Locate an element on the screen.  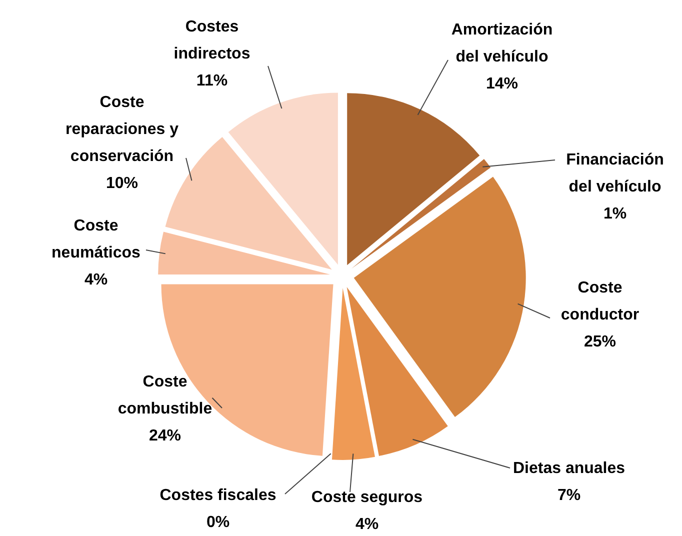
text: 0% is located at coordinates (218, 523).